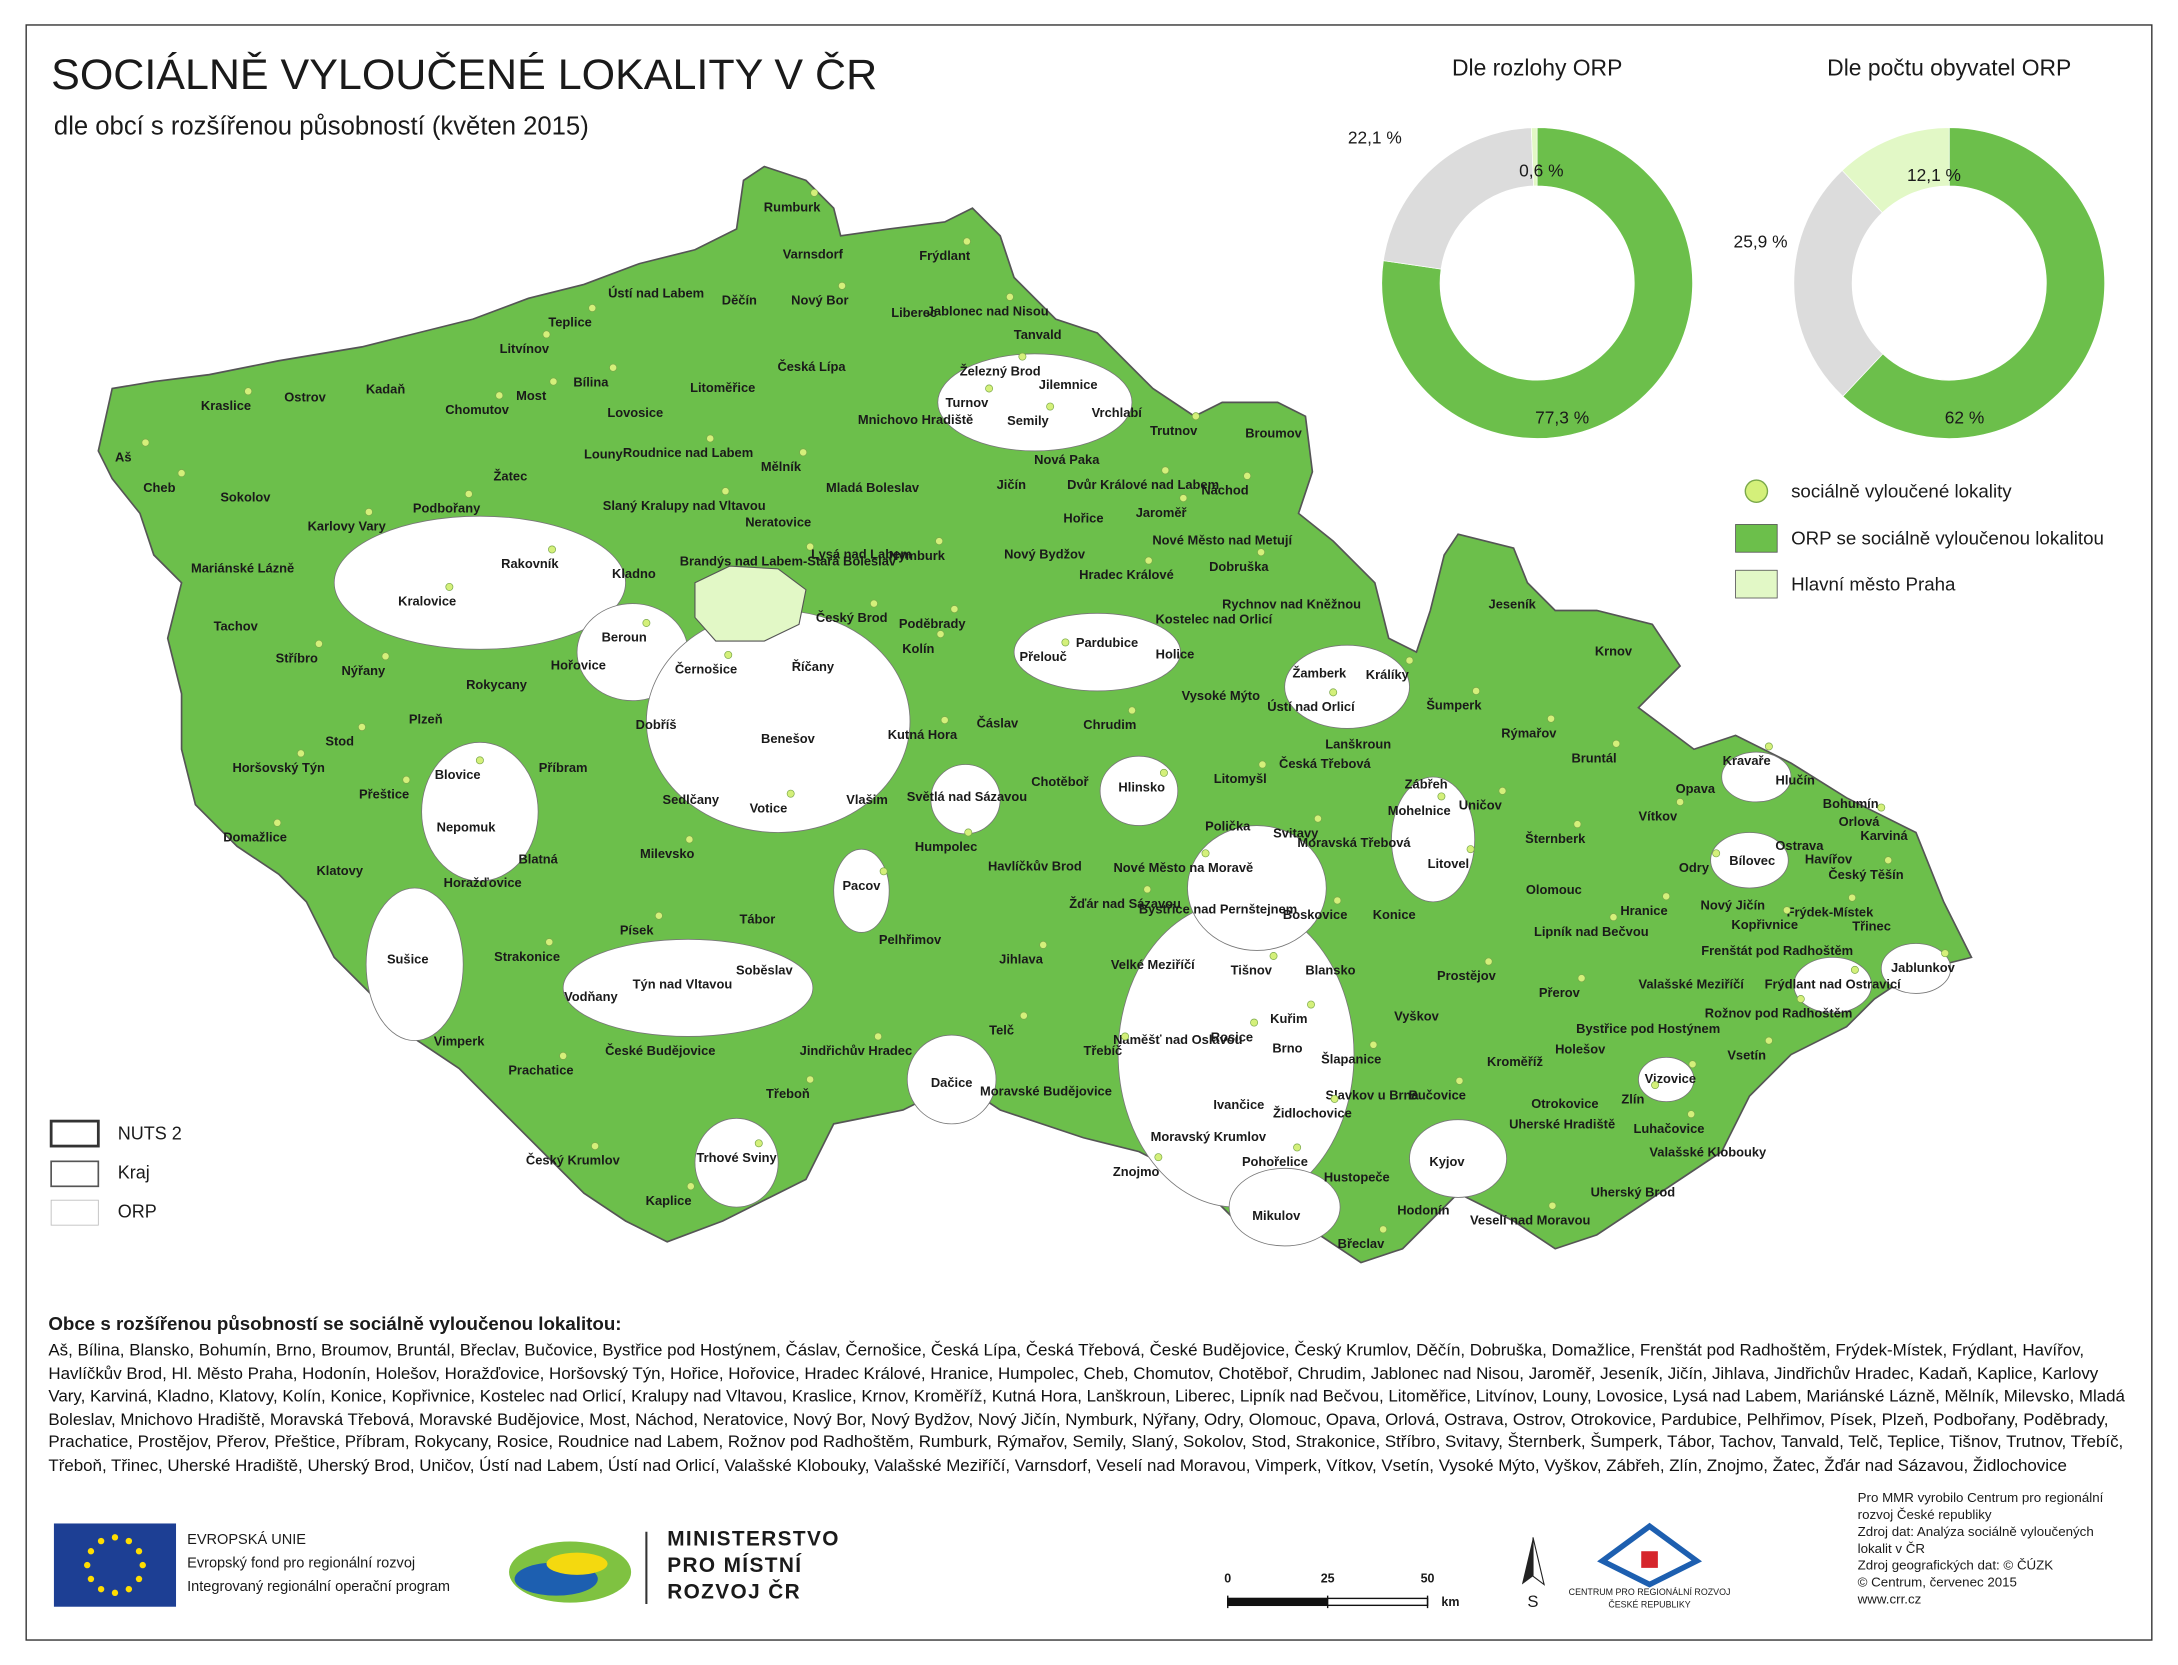  What do you see at coordinates (458, 774) in the screenshot?
I see `orp-label: Blovice` at bounding box center [458, 774].